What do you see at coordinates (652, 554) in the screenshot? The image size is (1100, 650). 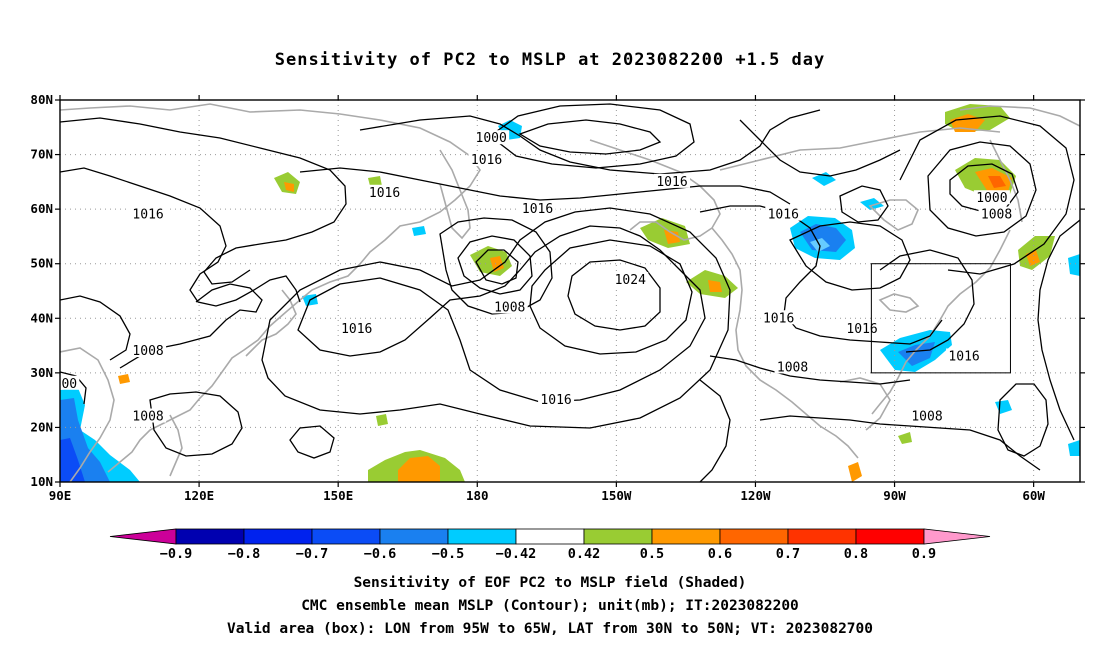 I see `colorbar-level-label: 0.5` at bounding box center [652, 554].